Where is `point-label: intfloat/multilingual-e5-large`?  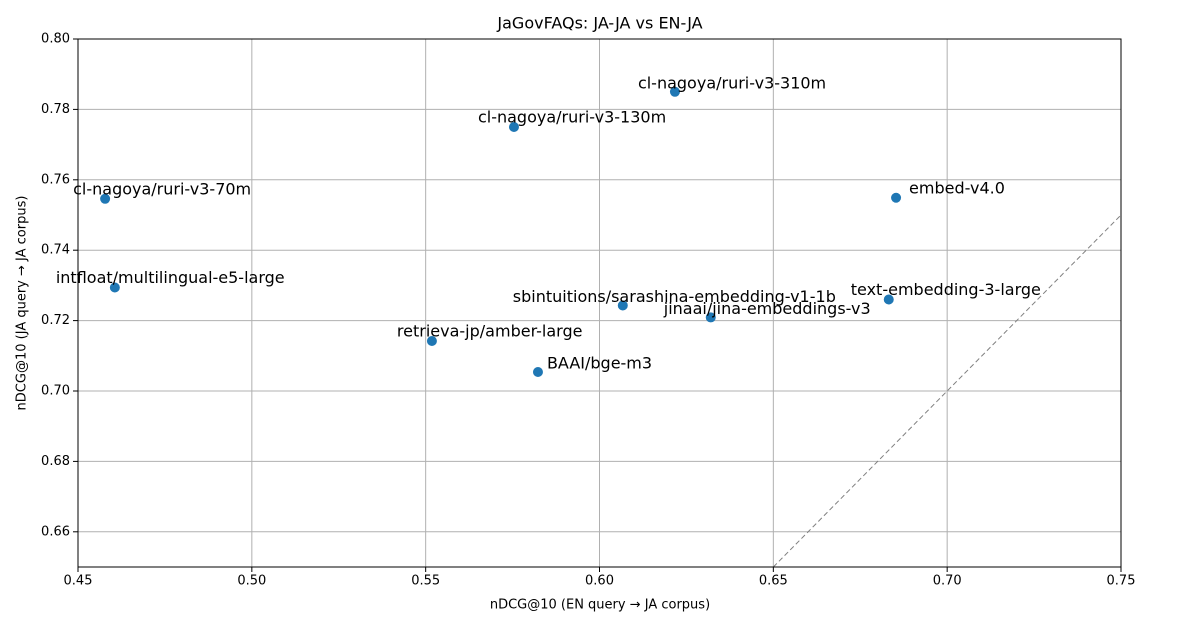
point-label: intfloat/multilingual-e5-large is located at coordinates (170, 277).